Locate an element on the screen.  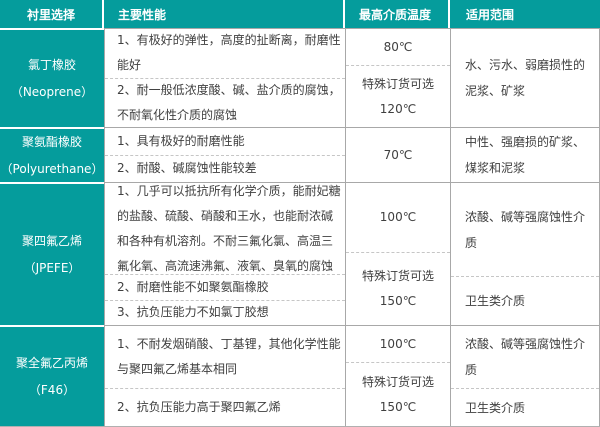
lining-code: （F46） is located at coordinates (52, 389).